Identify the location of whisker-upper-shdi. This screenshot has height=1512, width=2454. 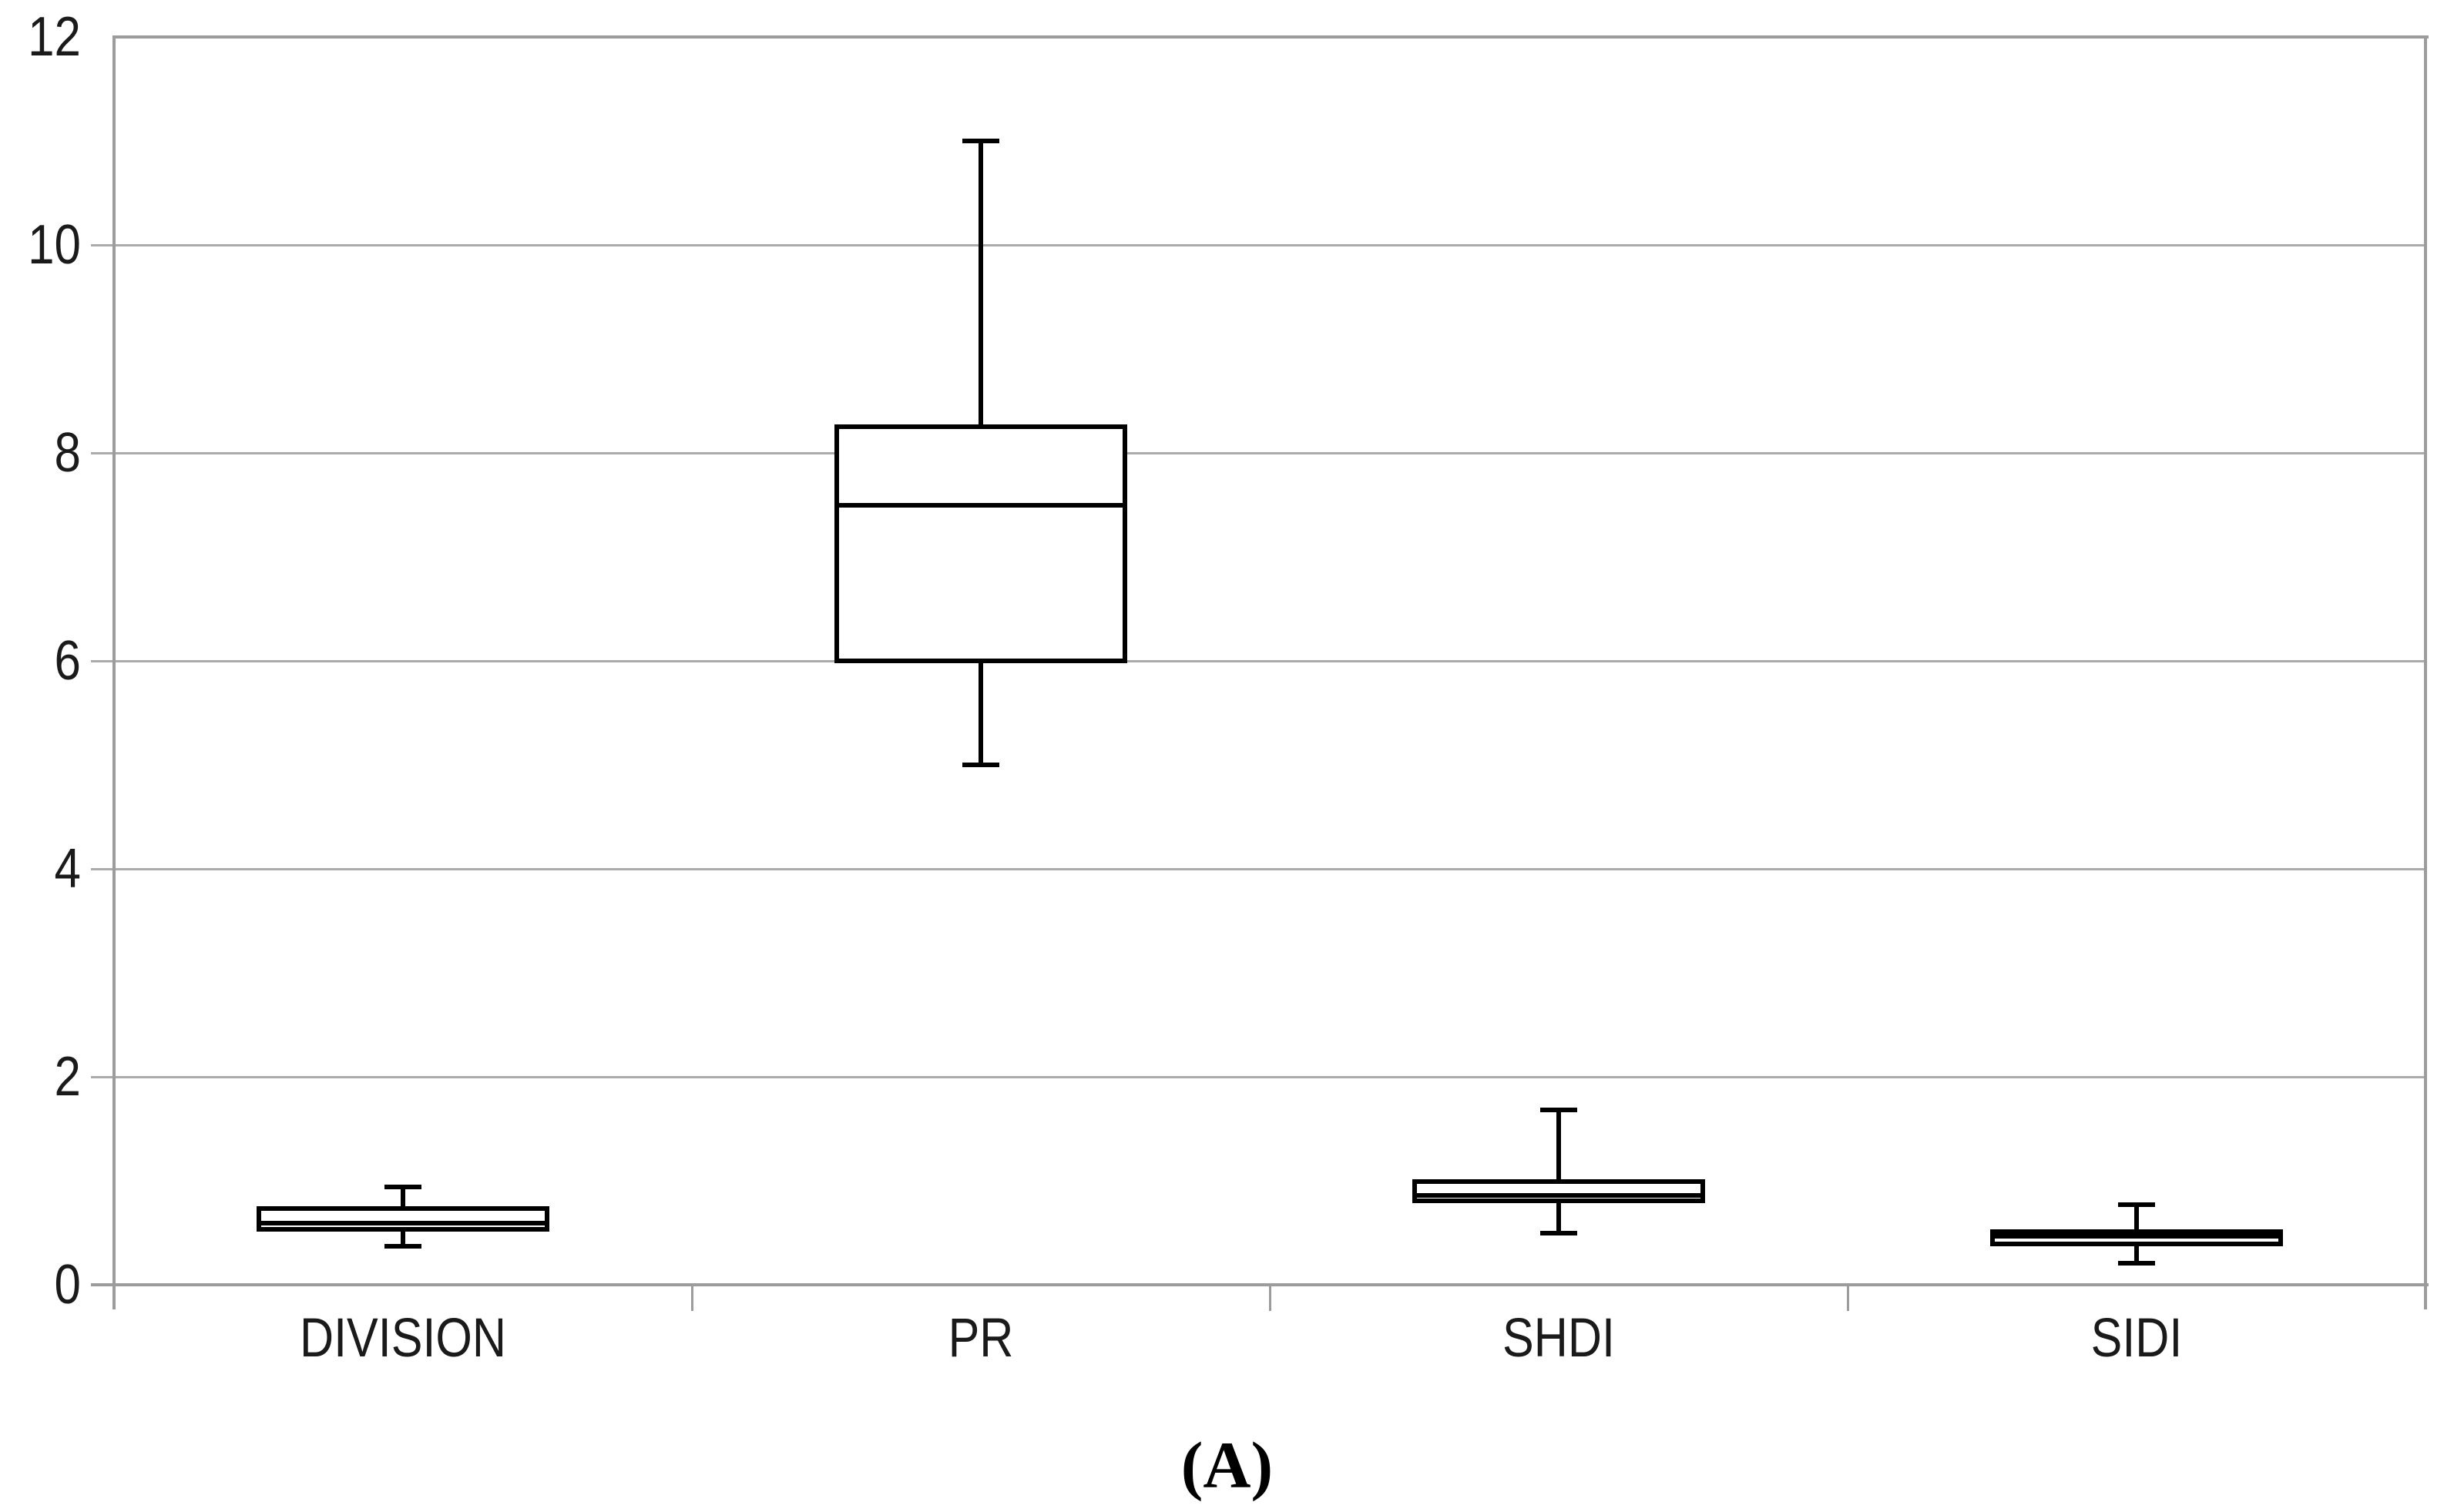
(1558, 1146).